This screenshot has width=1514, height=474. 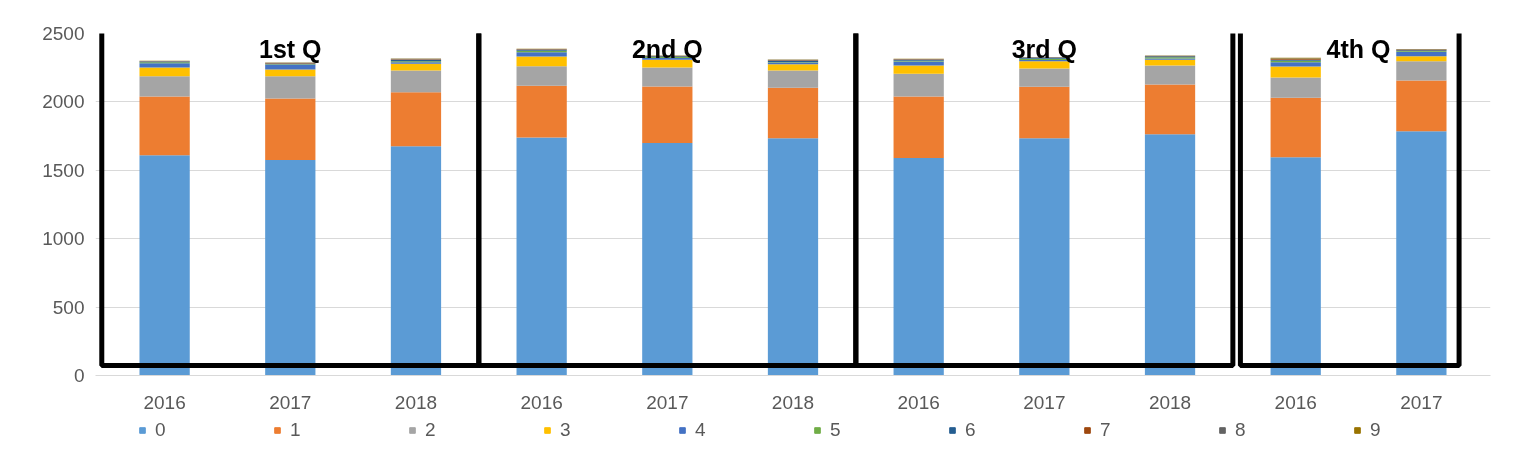 What do you see at coordinates (63, 33) in the screenshot?
I see `y-tick-label: 2500` at bounding box center [63, 33].